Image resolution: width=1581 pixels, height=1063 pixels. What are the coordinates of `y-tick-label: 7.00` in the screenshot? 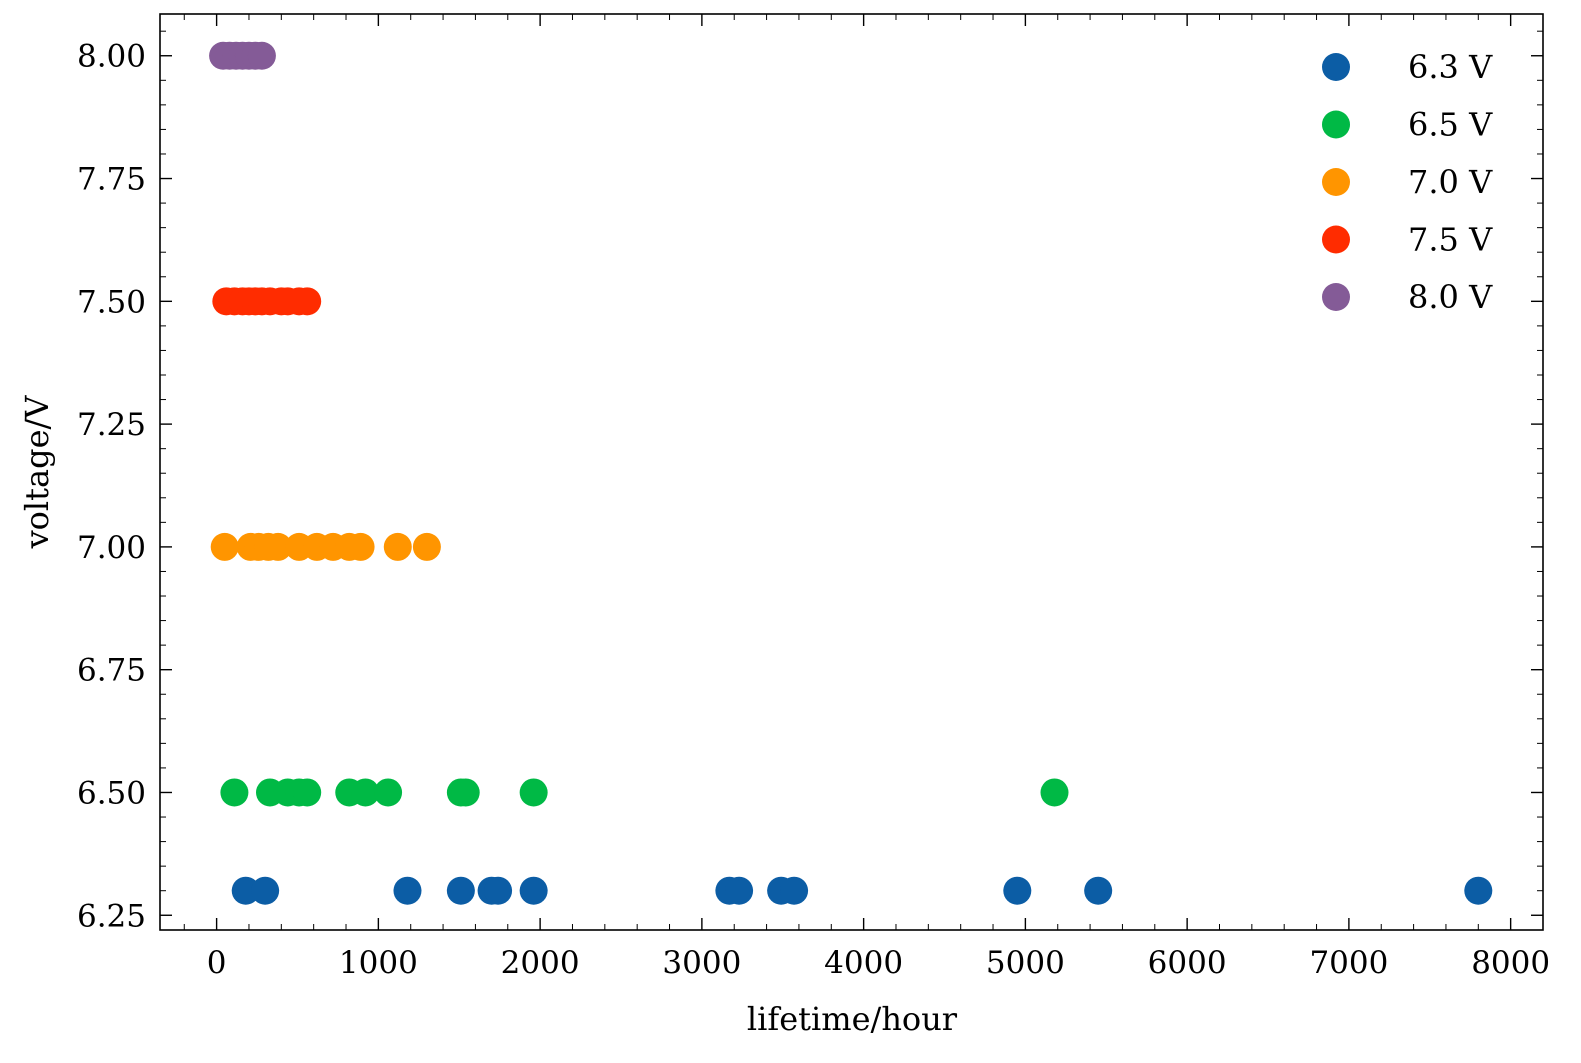 It's located at (111, 548).